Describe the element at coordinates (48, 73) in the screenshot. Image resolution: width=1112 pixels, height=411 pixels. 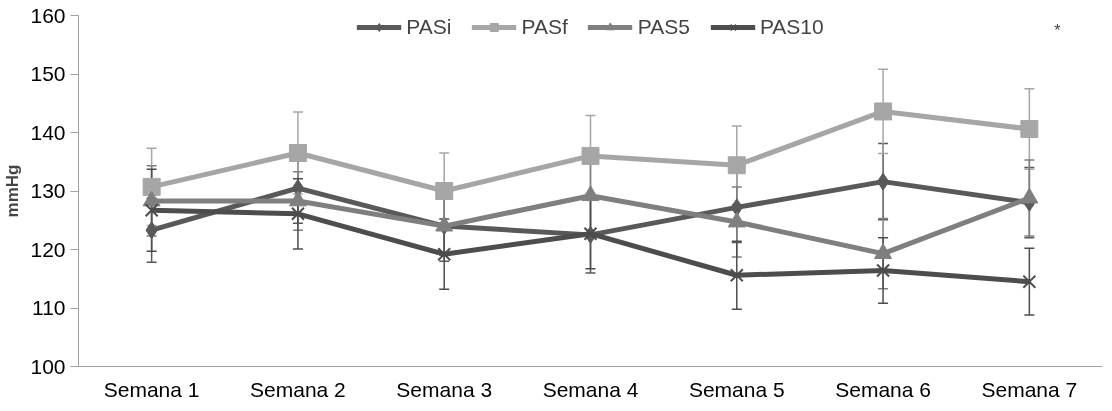
I see `y-tick-label: 150` at that location.